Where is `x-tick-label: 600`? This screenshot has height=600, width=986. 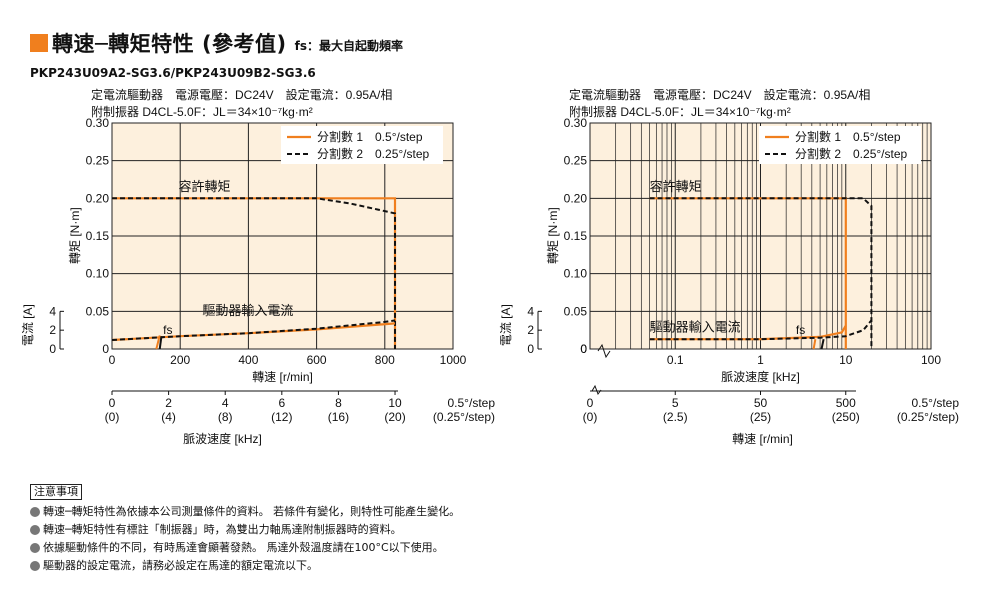
x-tick-label: 600 is located at coordinates (317, 360).